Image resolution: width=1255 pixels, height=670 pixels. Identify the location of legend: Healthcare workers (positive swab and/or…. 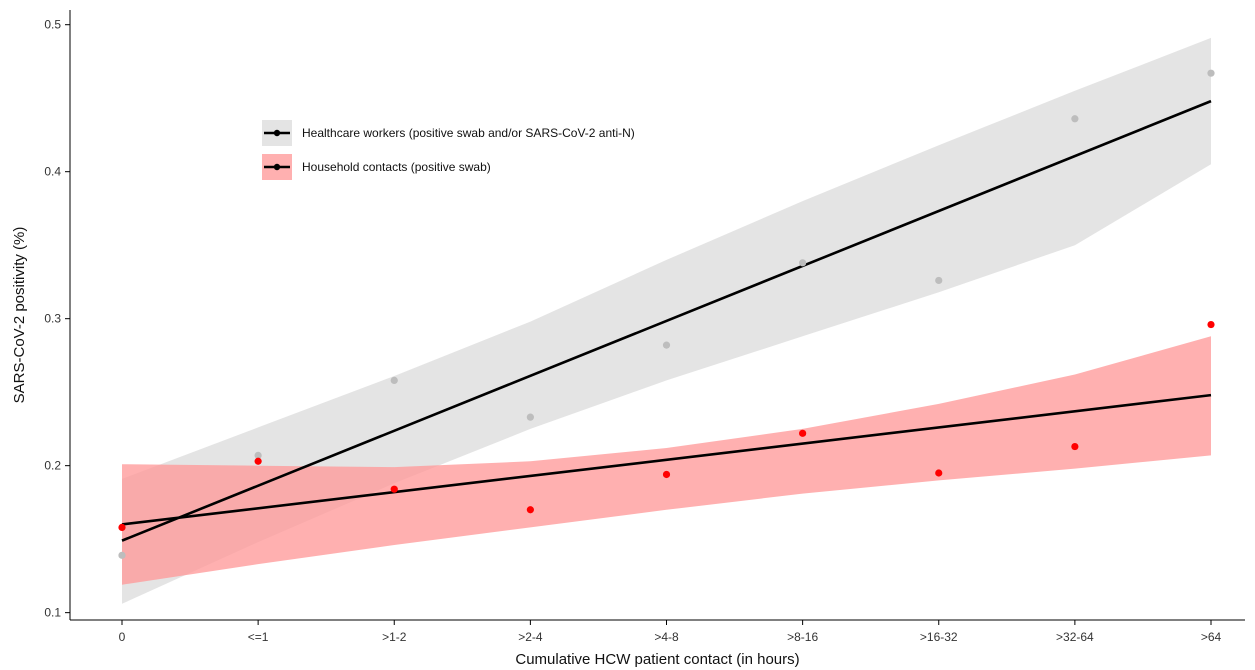
(448, 150).